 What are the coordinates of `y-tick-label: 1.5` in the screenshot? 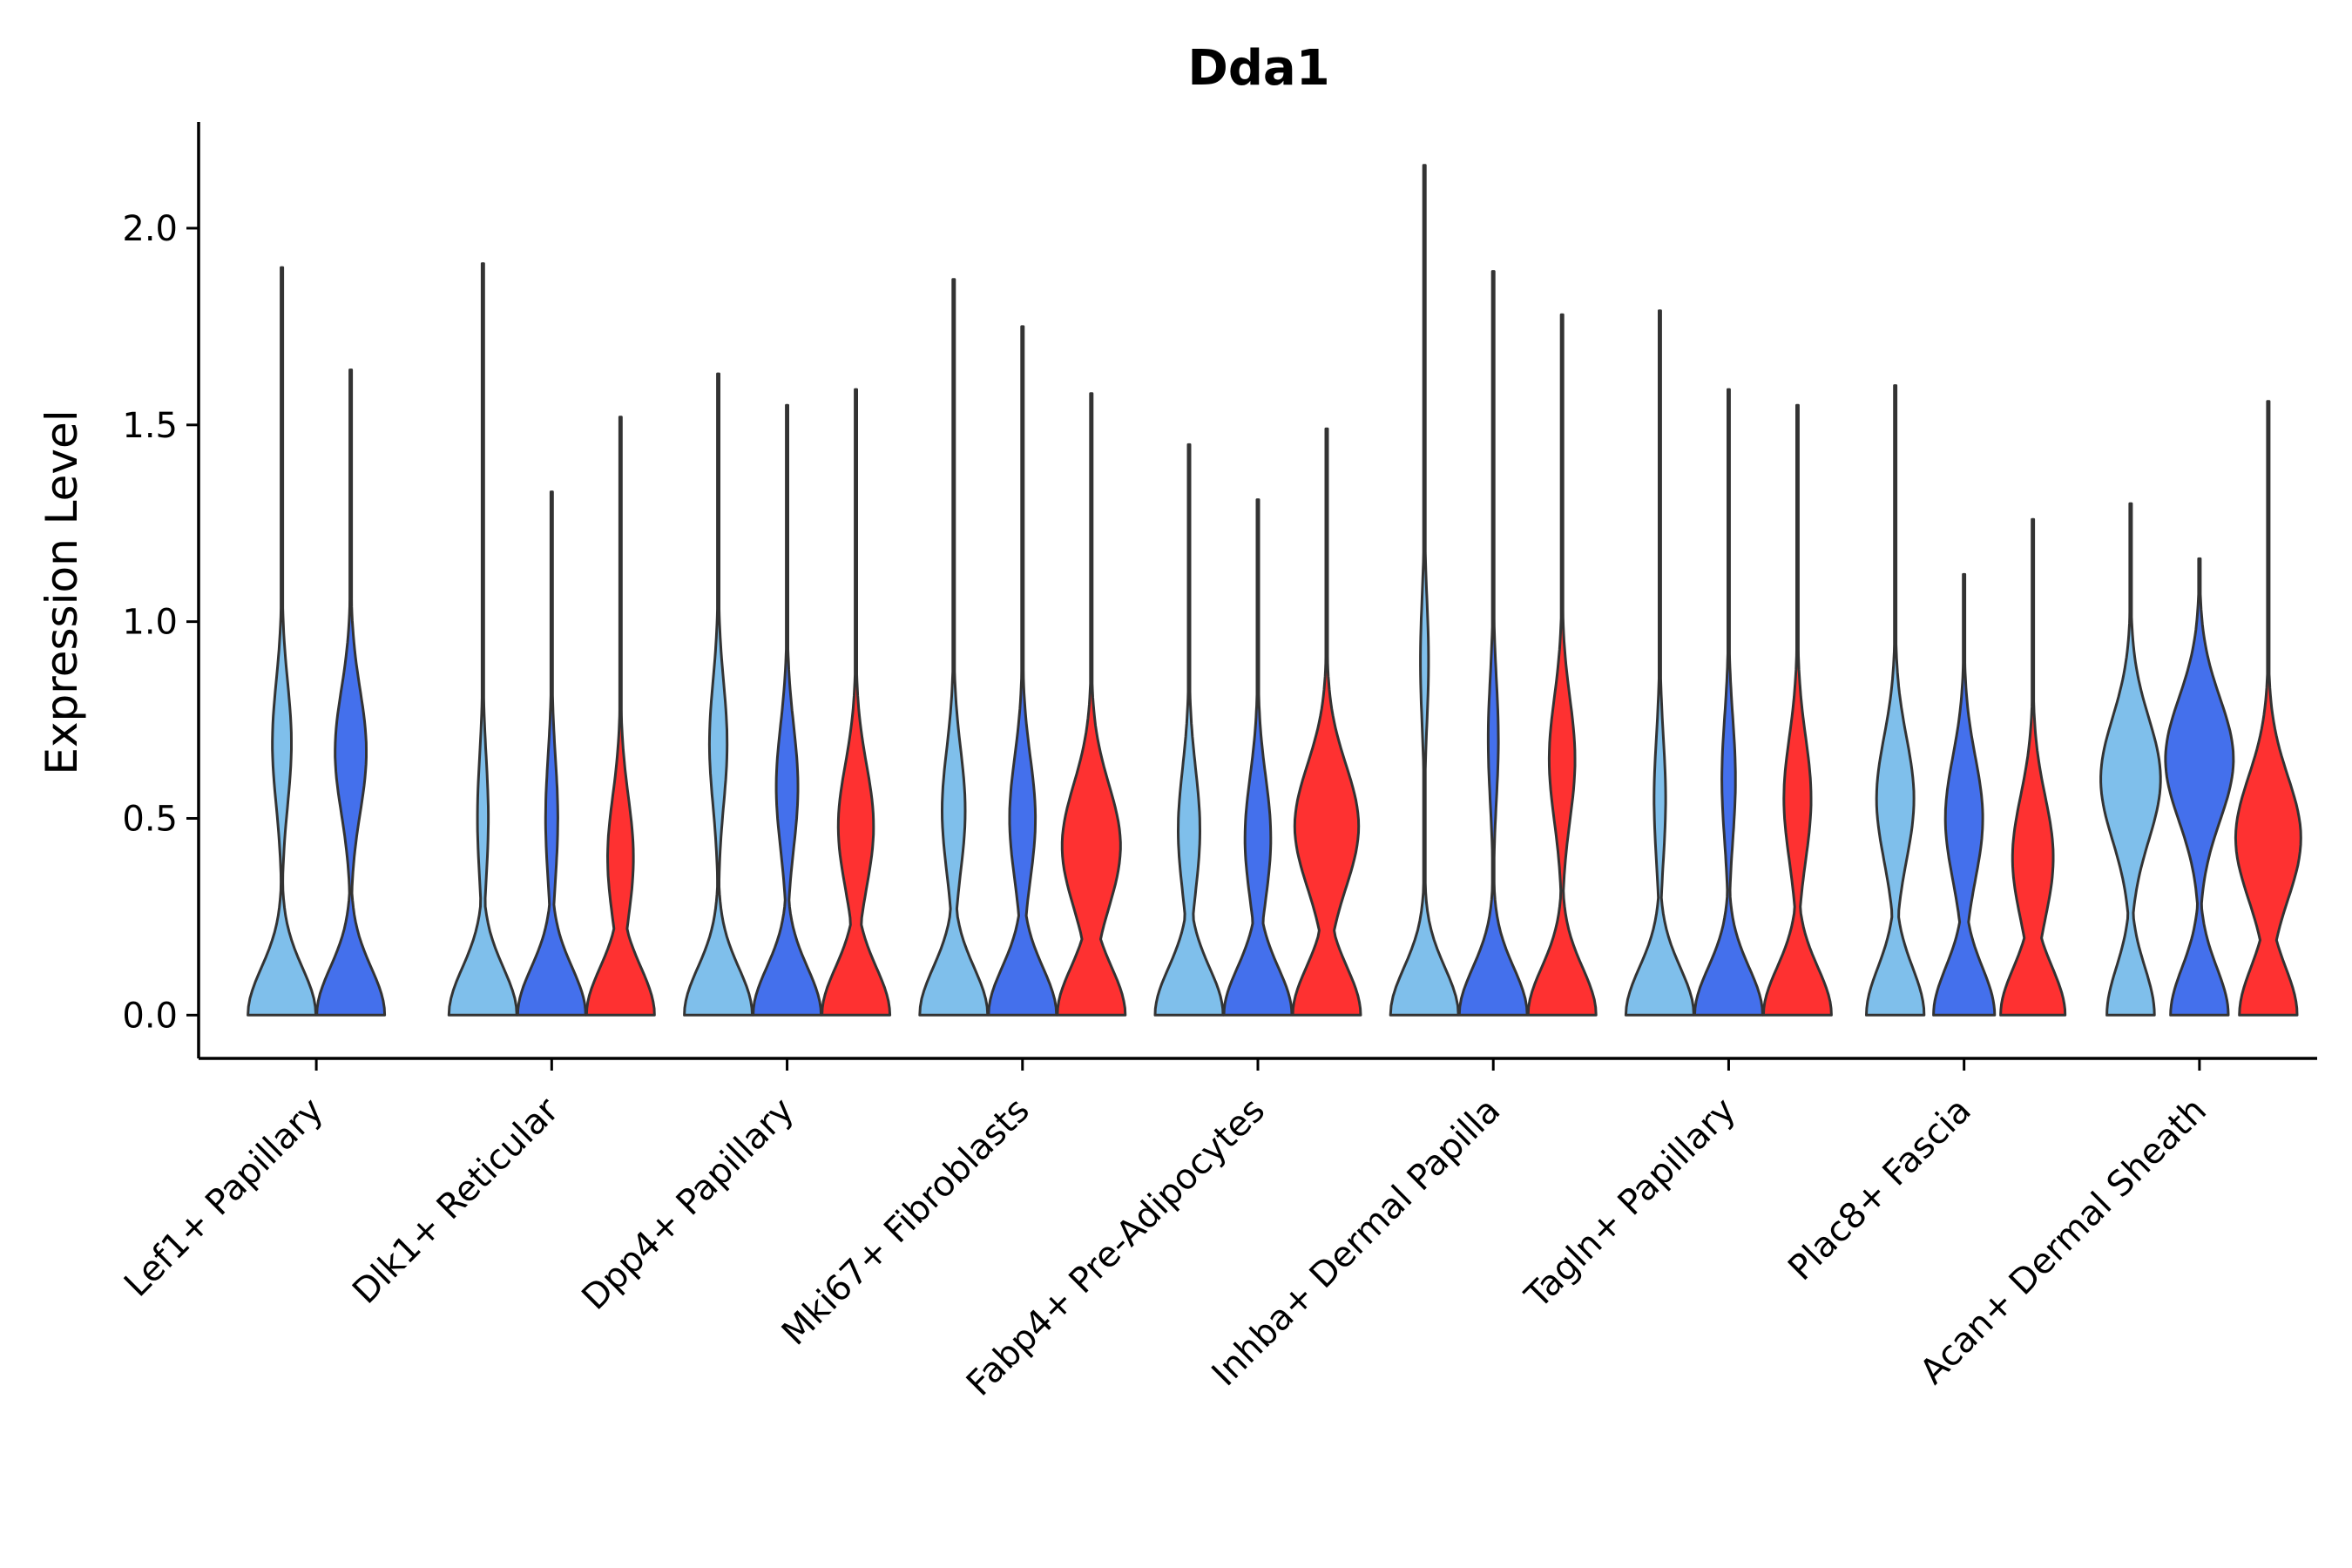 It's located at (150, 426).